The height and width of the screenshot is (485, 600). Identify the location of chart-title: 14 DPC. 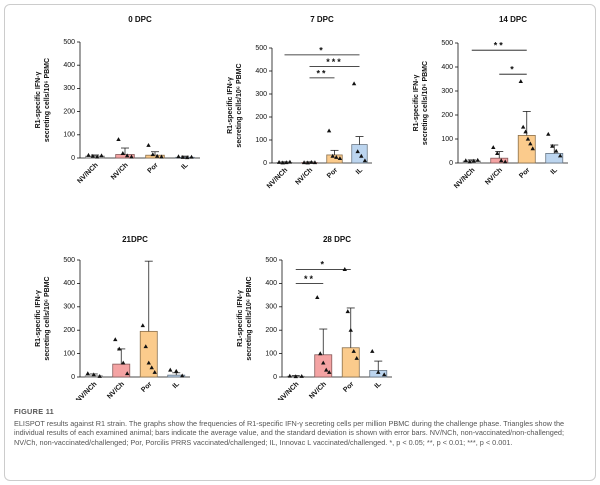
(513, 19).